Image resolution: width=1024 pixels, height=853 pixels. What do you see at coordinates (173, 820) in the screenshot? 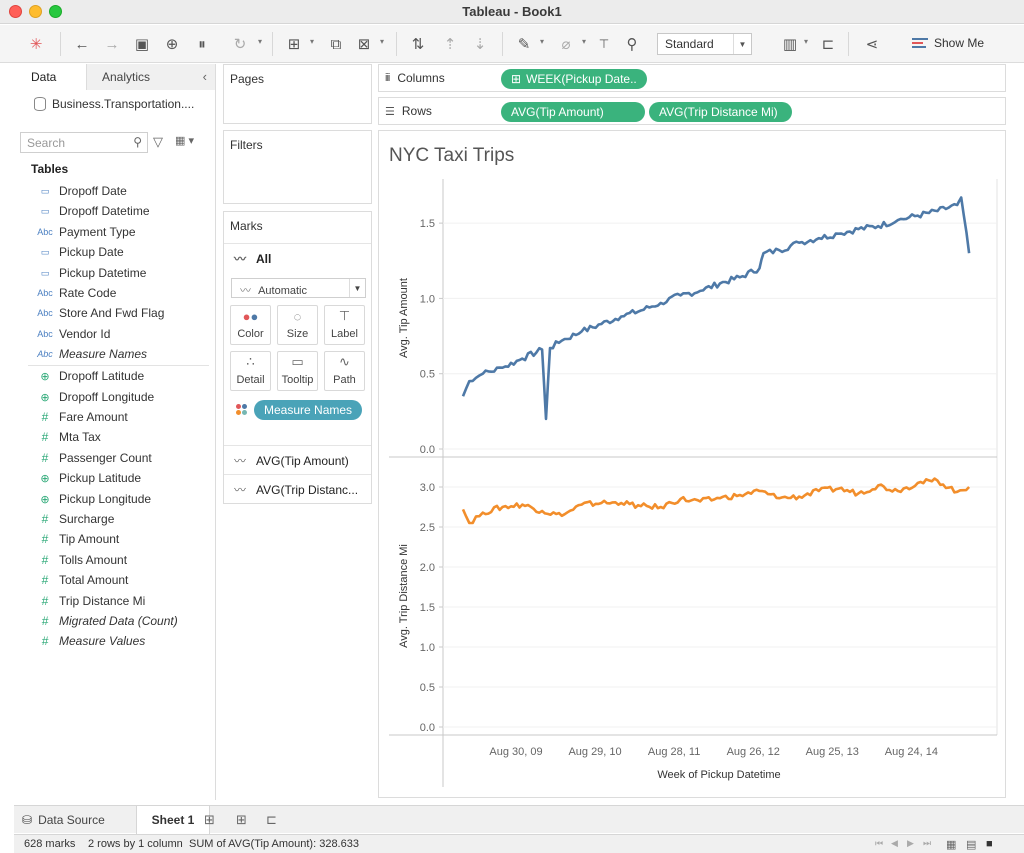
I see `sheet-1-tab: Sheet 1` at bounding box center [173, 820].